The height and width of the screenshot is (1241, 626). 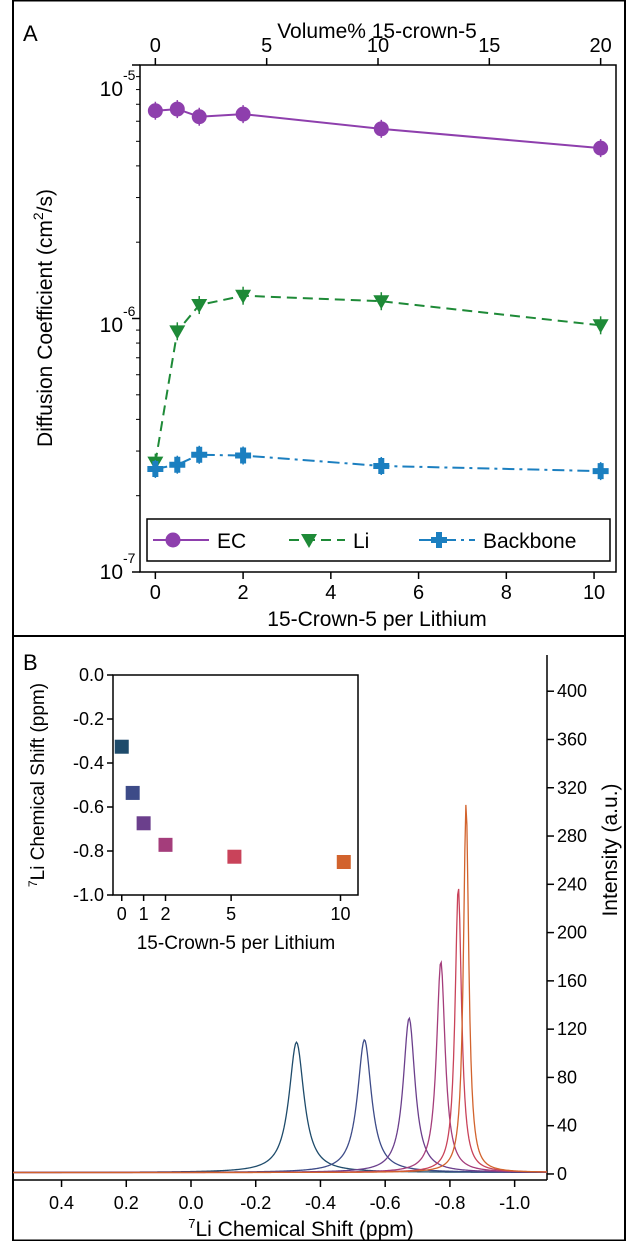 I want to click on y-tick-label: 120, so click(x=572, y=1029).